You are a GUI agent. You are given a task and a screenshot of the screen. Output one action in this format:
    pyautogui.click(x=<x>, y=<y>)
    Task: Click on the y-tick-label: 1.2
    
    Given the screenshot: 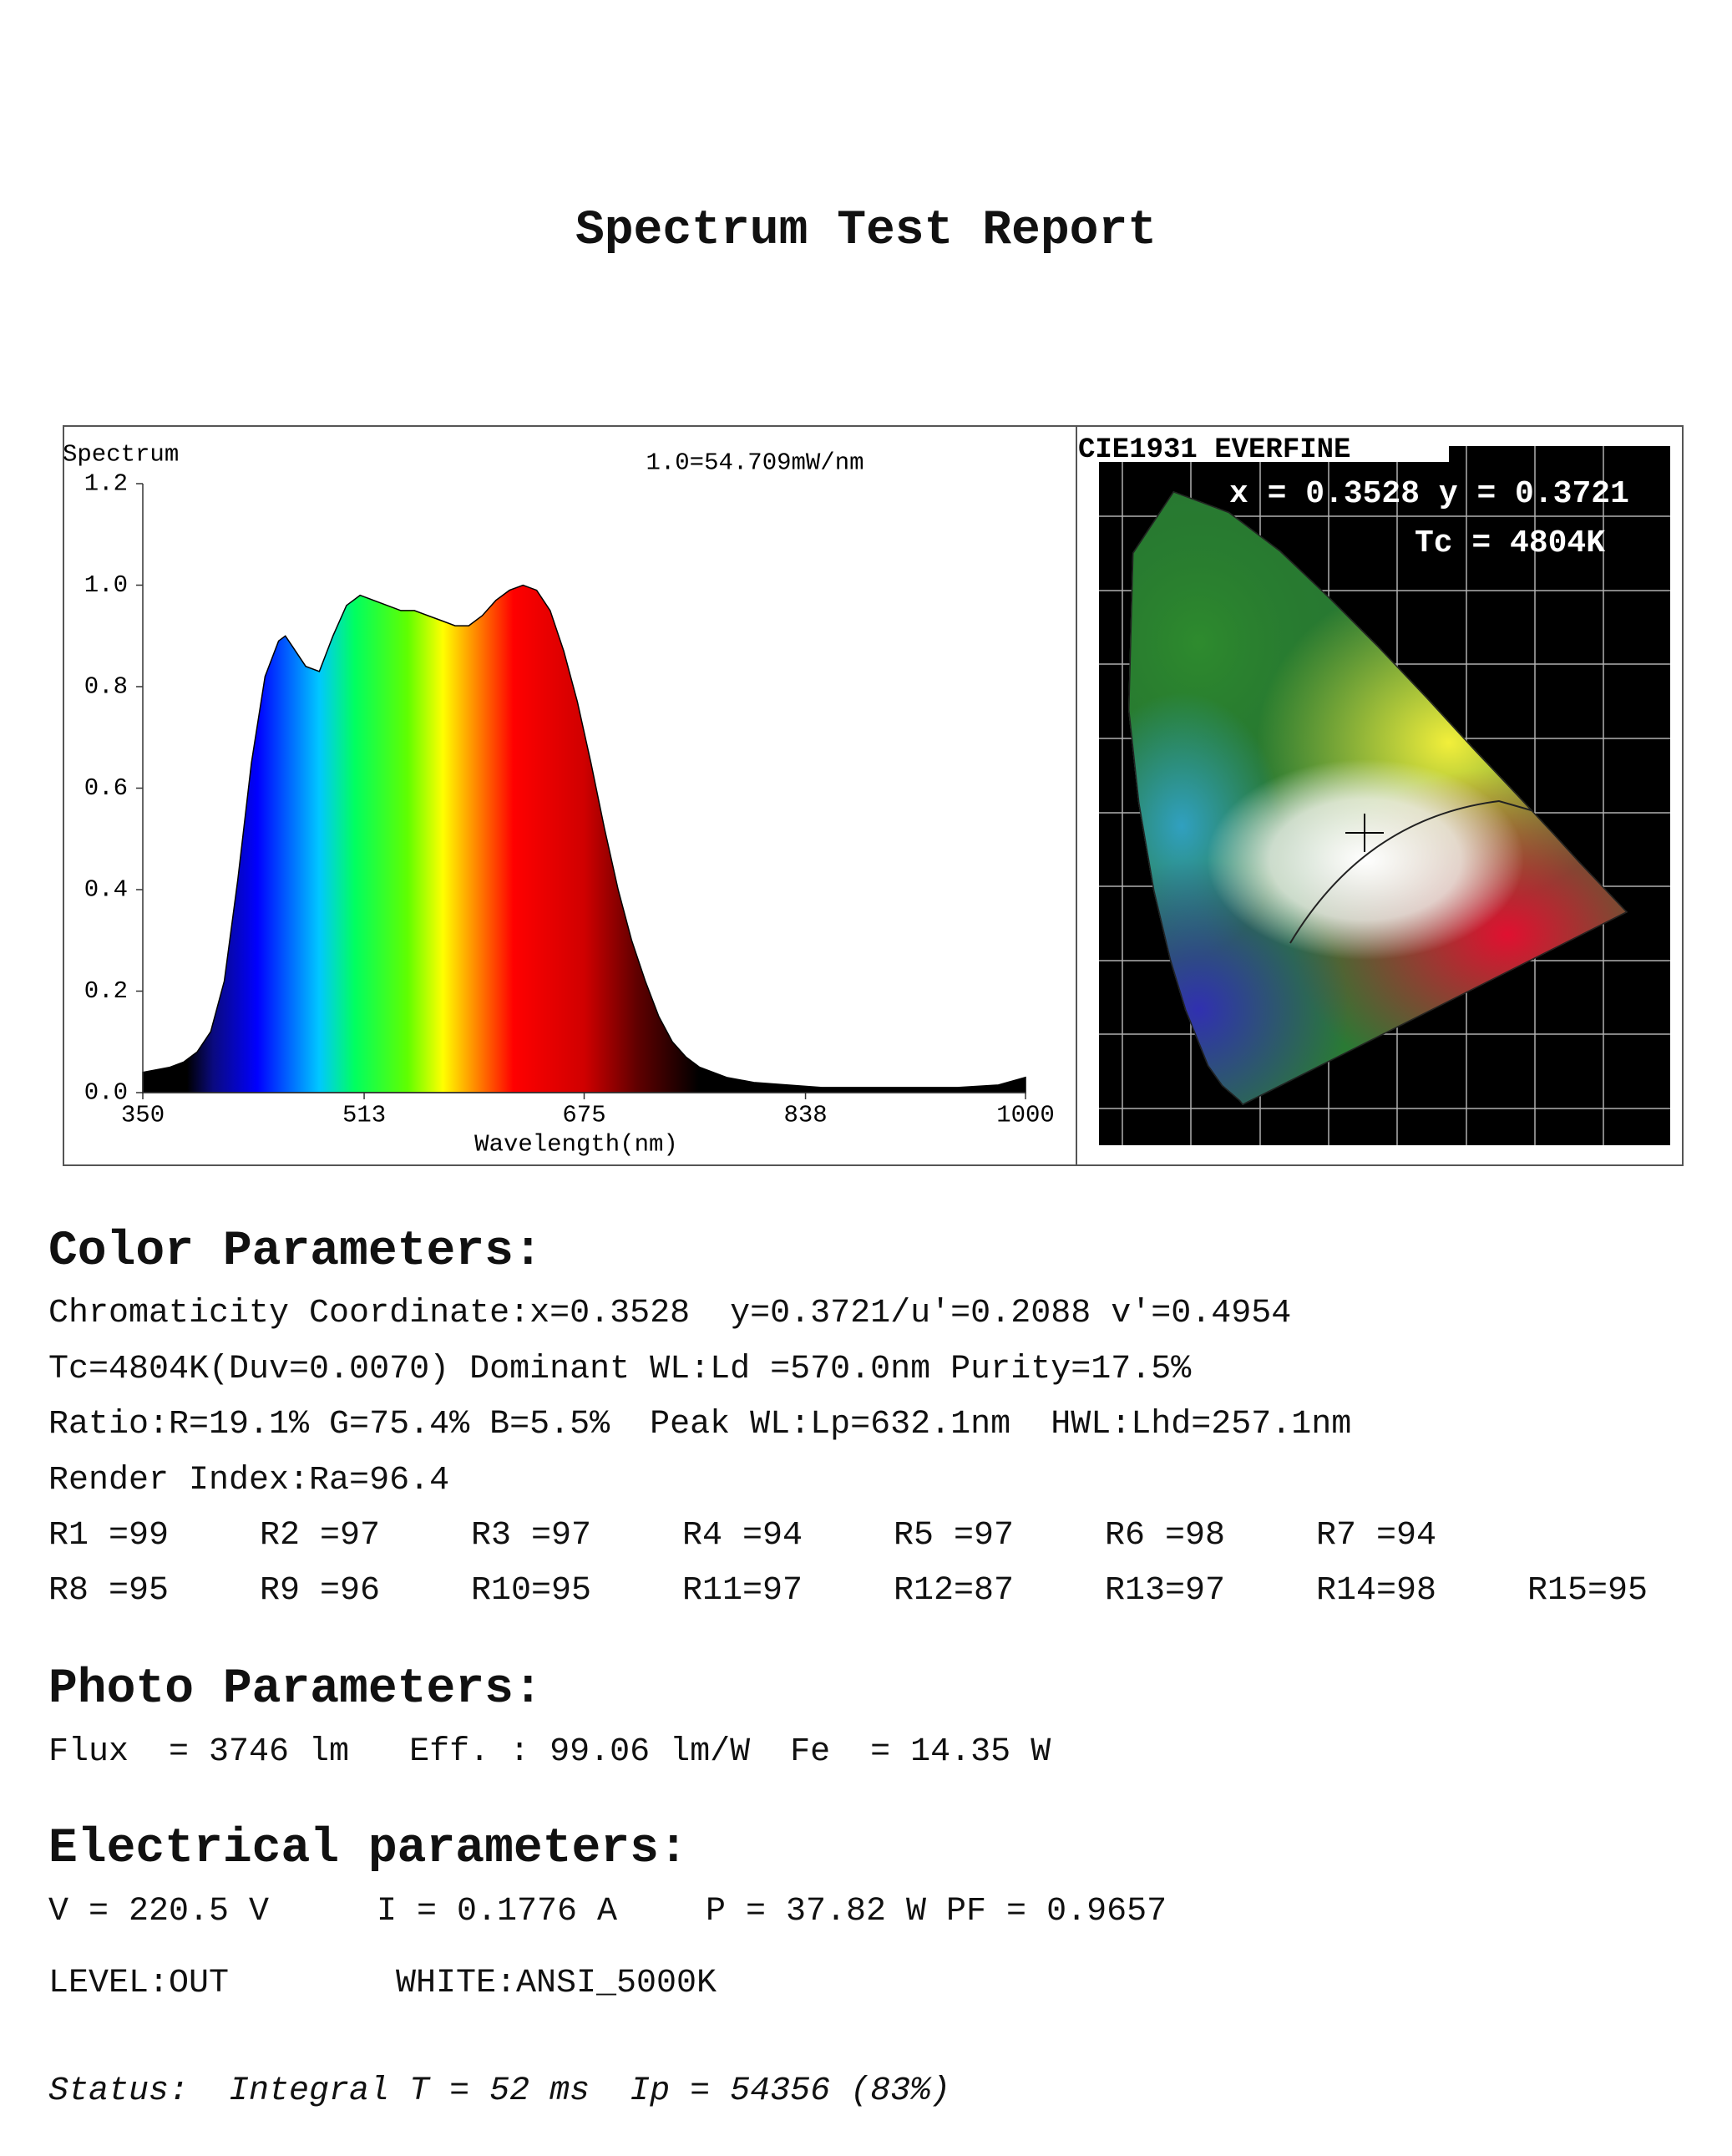 What is the action you would take?
    pyautogui.click(x=106, y=484)
    